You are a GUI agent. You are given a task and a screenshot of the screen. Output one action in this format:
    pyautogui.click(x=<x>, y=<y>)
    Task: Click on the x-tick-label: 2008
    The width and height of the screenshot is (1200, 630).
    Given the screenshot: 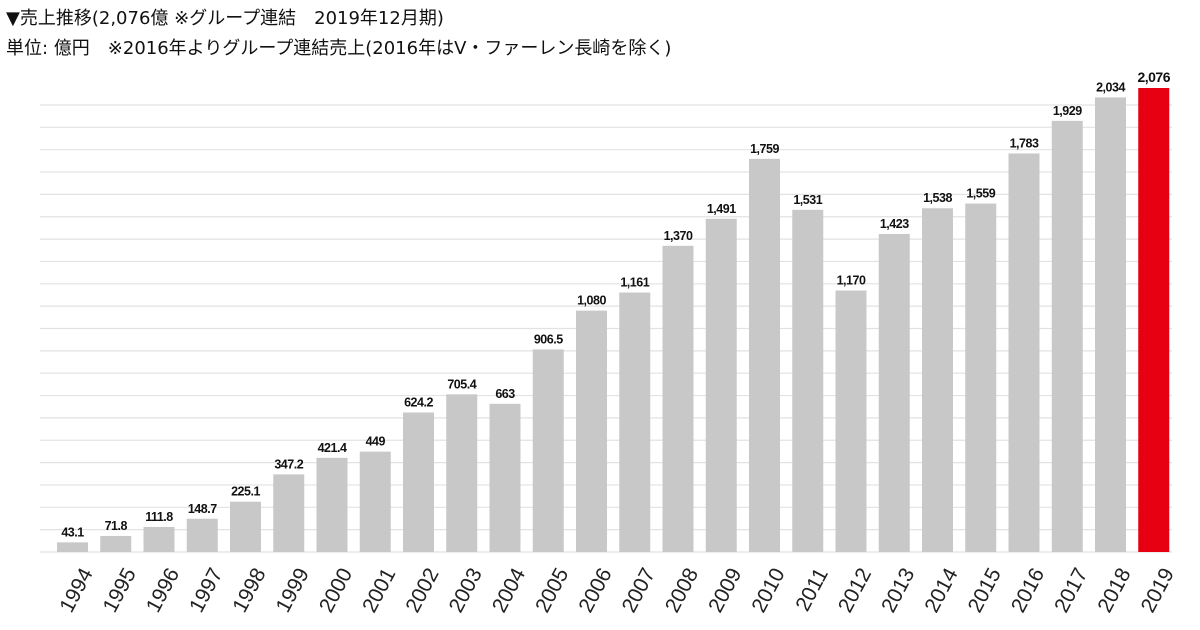 What is the action you would take?
    pyautogui.click(x=682, y=590)
    